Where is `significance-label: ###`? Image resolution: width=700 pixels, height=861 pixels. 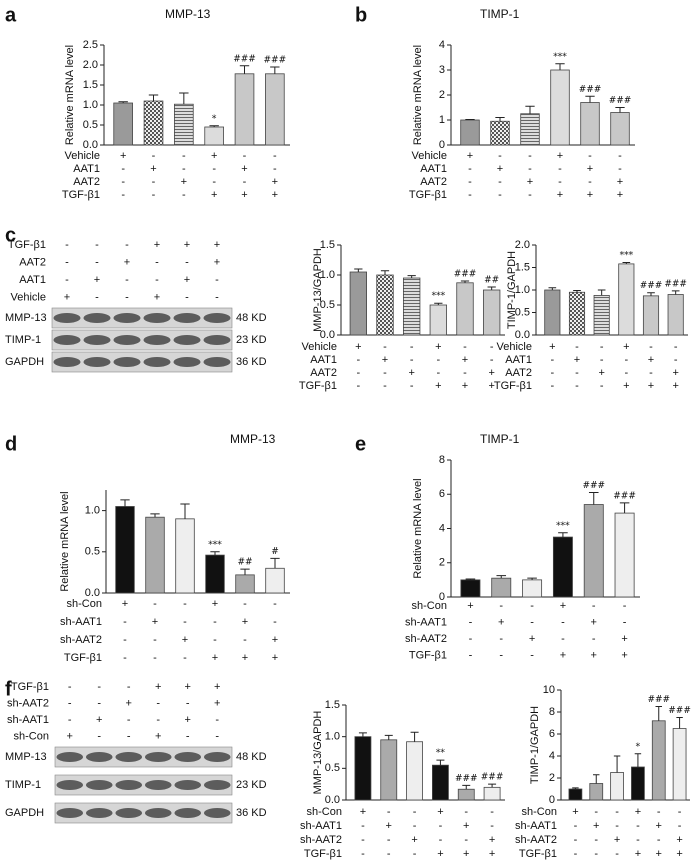
significance-label: ### is located at coordinates (624, 496).